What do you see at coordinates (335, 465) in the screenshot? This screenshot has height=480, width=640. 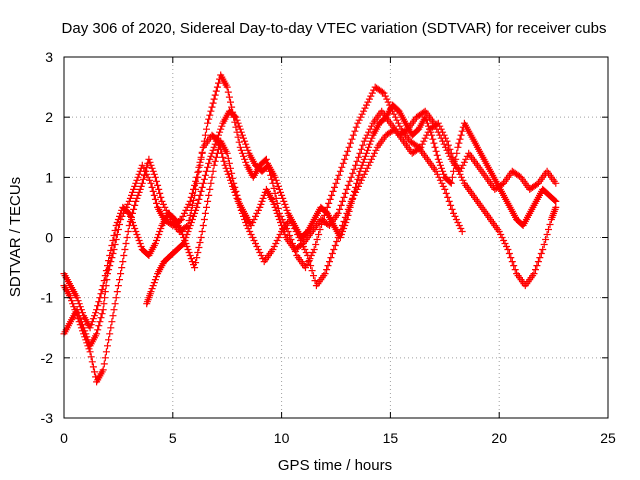 I see `x-axis-title: GPS time / hours` at bounding box center [335, 465].